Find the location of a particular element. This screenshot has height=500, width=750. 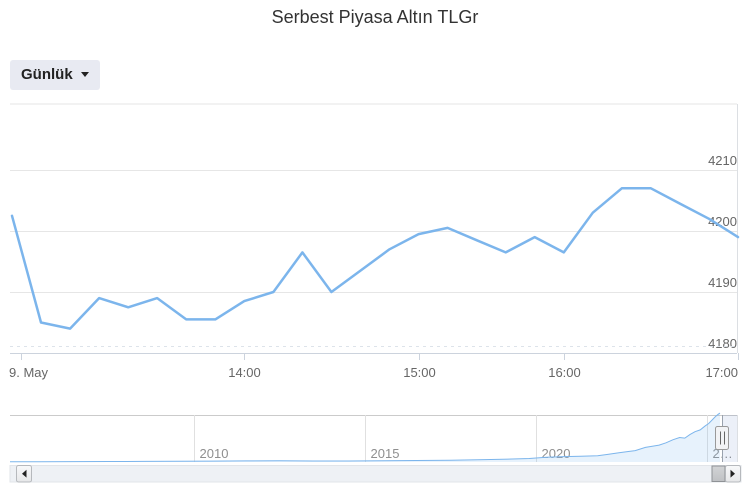

y-axis-label: 4200 is located at coordinates (722, 221).